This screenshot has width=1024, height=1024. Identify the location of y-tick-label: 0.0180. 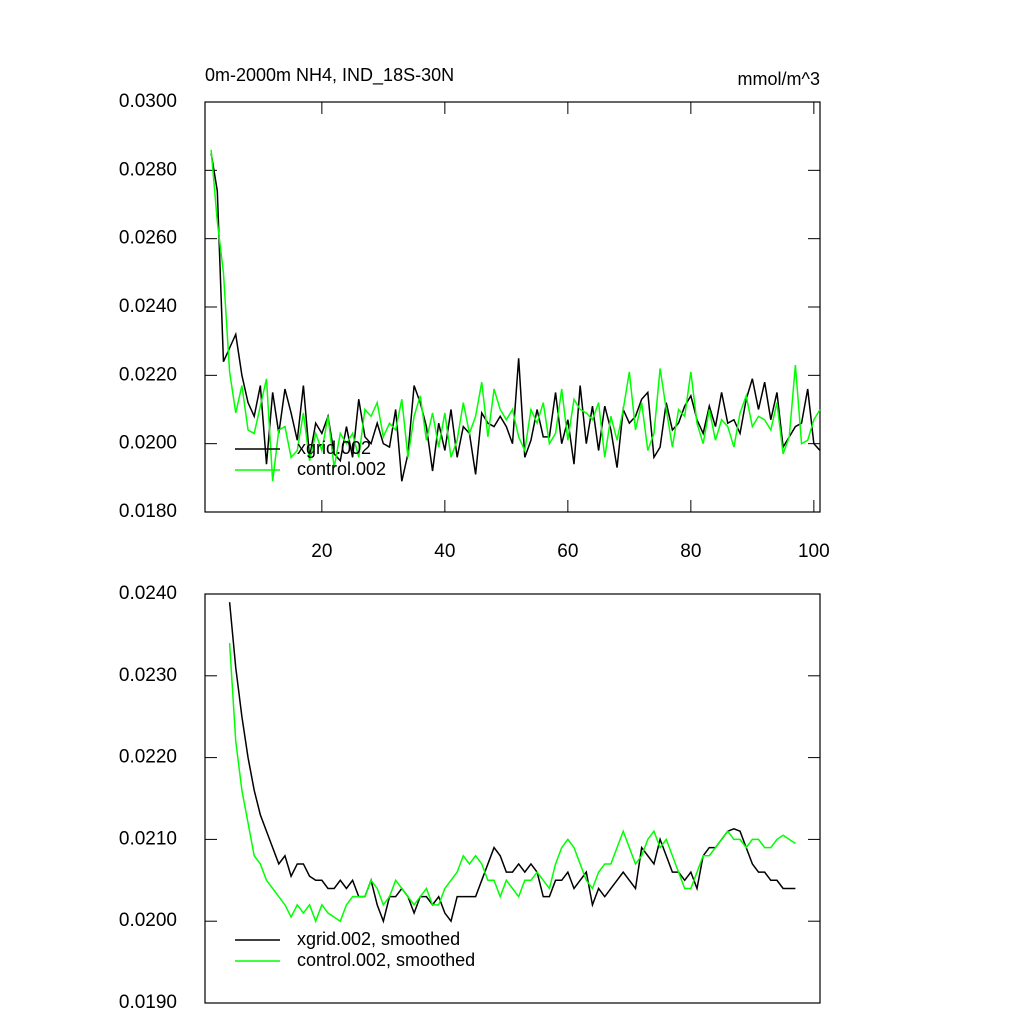
(148, 511).